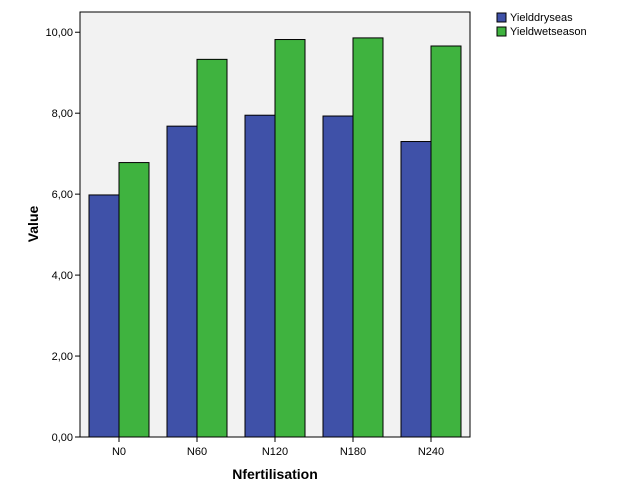 The image size is (627, 502). Describe the element at coordinates (541, 25) in the screenshot. I see `legend: Yielddryseas Yieldwetseason` at that location.